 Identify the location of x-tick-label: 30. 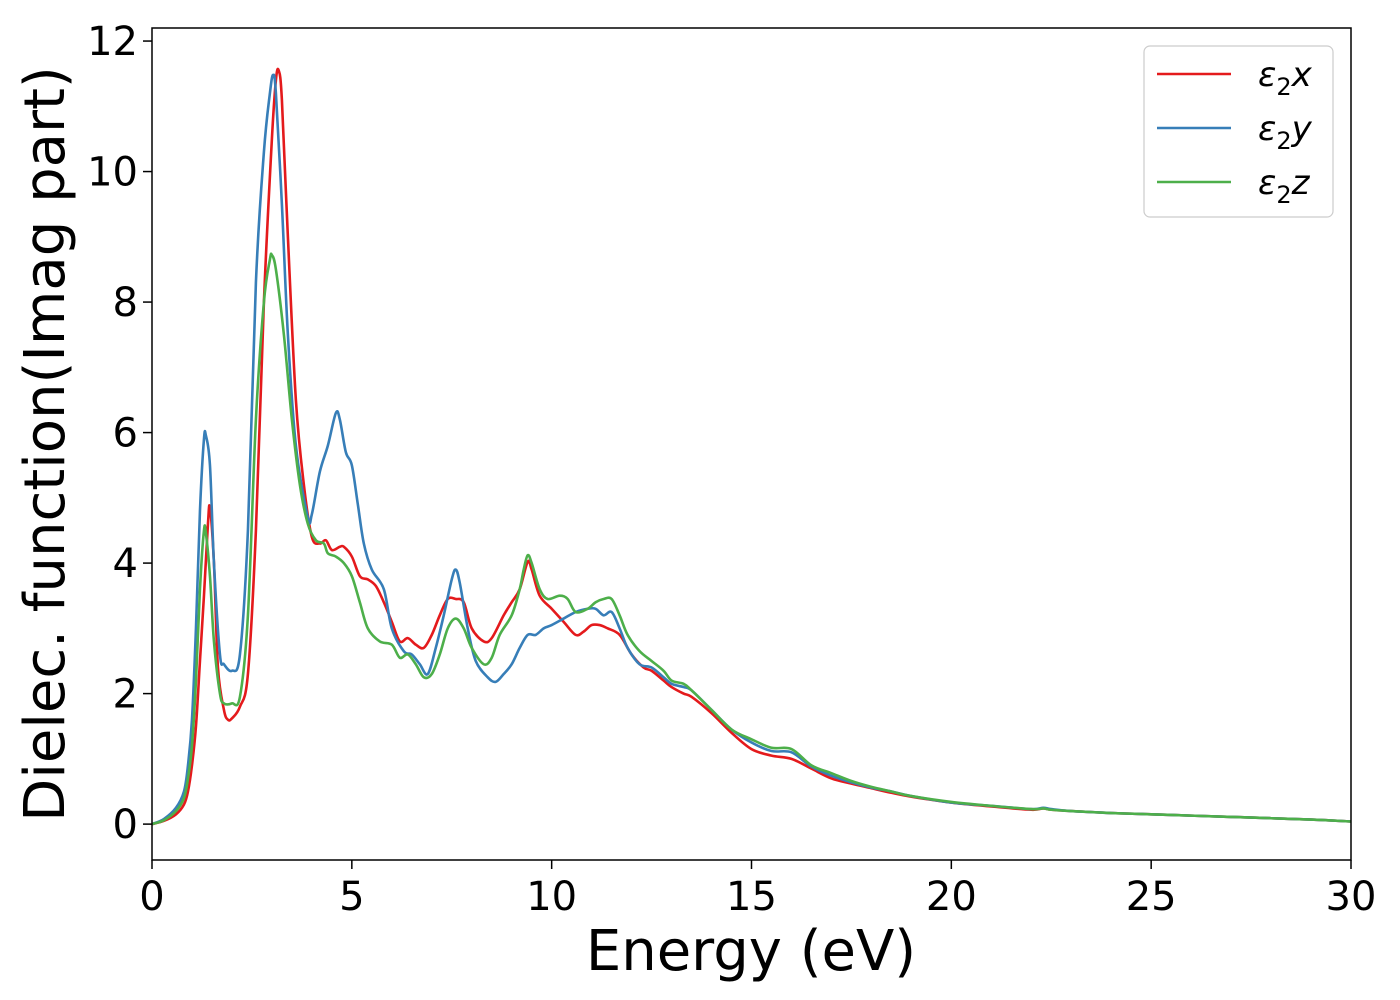
(1351, 897).